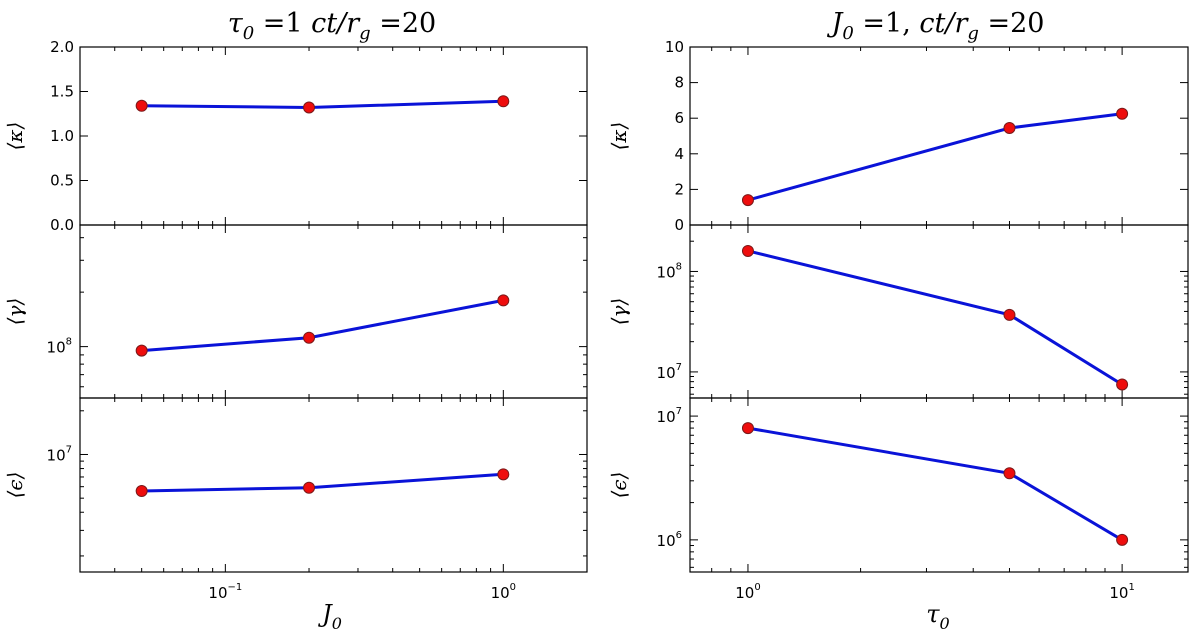 This screenshot has width=1200, height=635. What do you see at coordinates (235, 587) in the screenshot?
I see `tick-exponent: −1` at bounding box center [235, 587].